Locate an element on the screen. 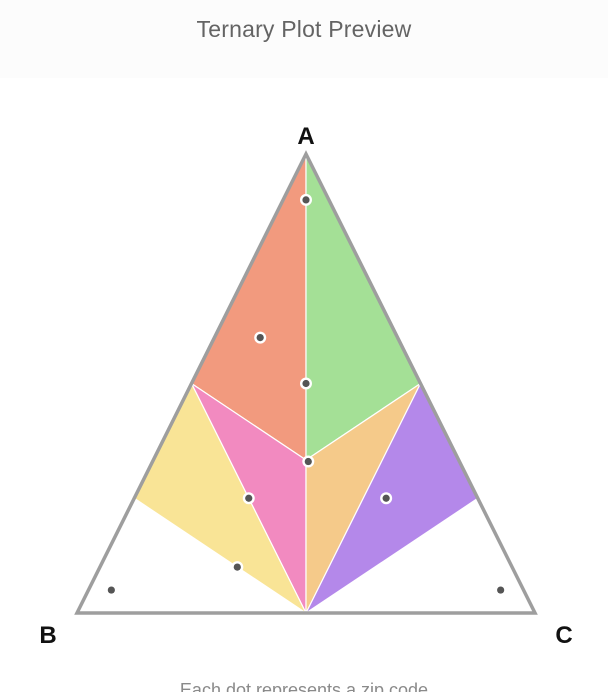 This screenshot has width=608, height=692. header-bar: Ternary Plot Preview is located at coordinates (304, 39).